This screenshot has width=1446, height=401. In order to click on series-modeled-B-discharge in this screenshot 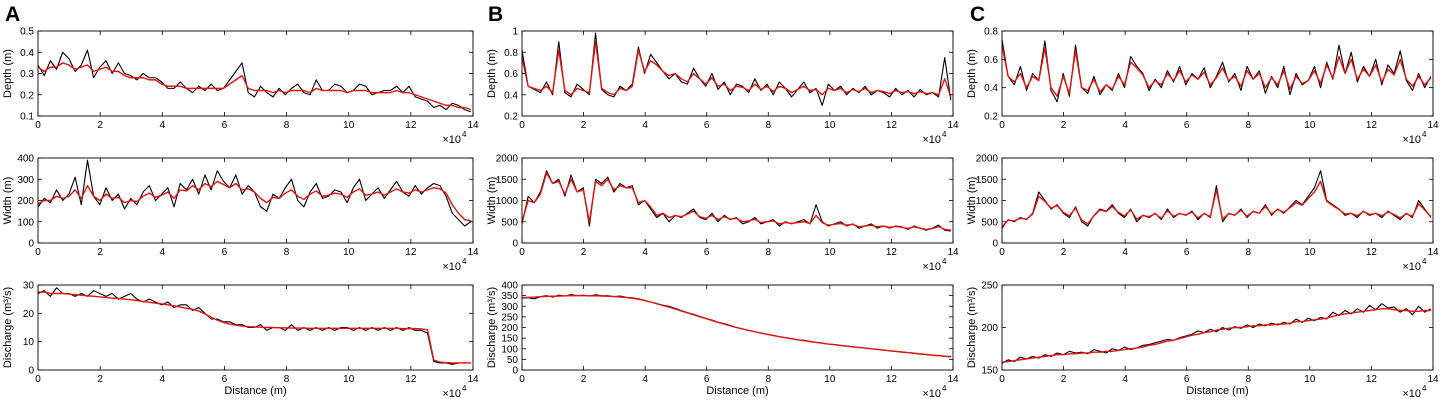, I will do `click(736, 326)`.